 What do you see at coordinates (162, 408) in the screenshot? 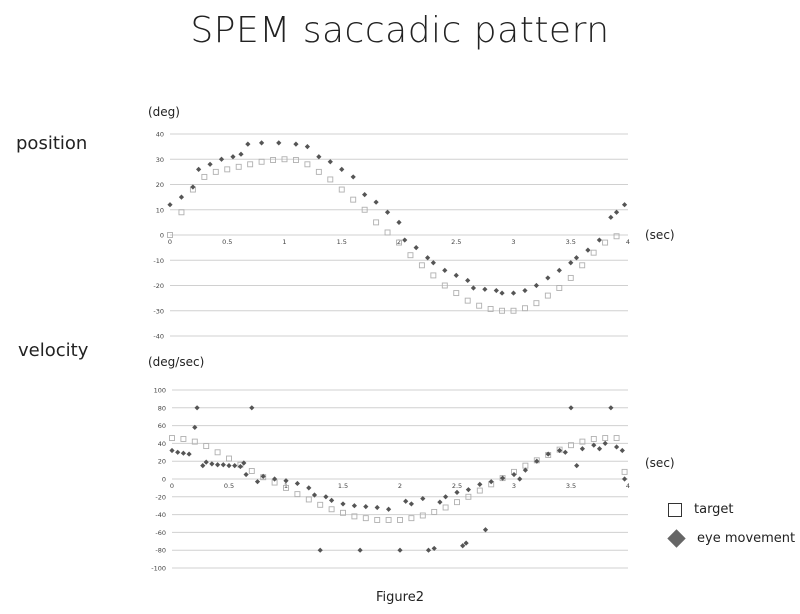
I see `velocity-ytick-label: 80` at bounding box center [162, 408].